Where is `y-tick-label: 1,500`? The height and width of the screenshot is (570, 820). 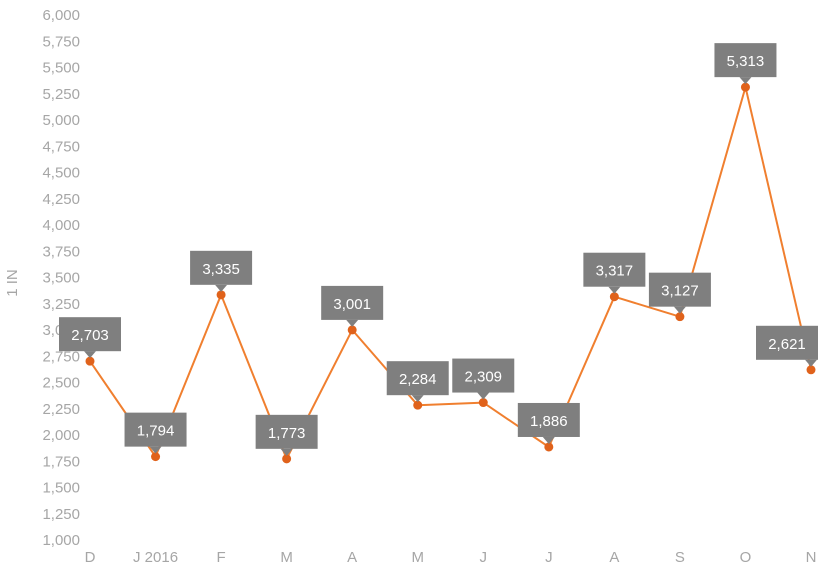 y-tick-label: 1,500 is located at coordinates (61, 488).